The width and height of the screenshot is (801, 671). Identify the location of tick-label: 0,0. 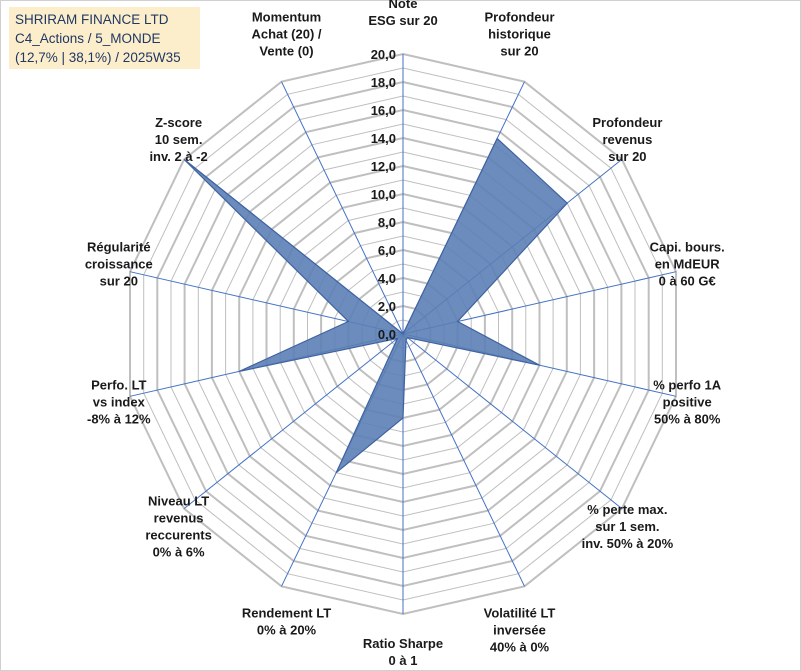
(387, 334).